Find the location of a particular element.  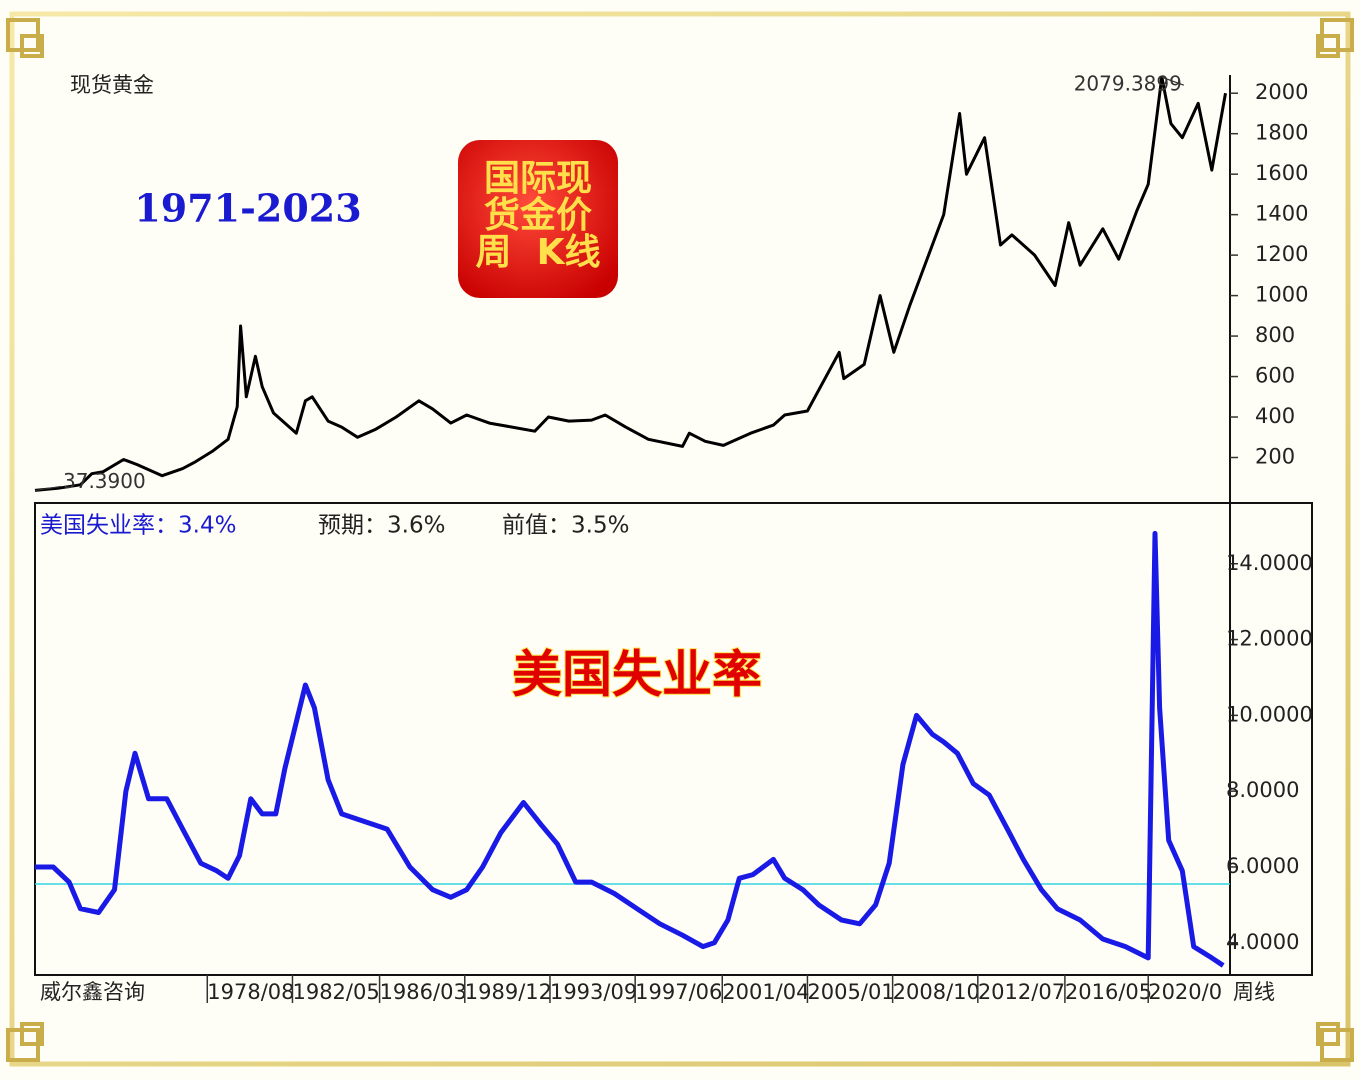

y-tick-label: 1000 is located at coordinates (1281, 295).